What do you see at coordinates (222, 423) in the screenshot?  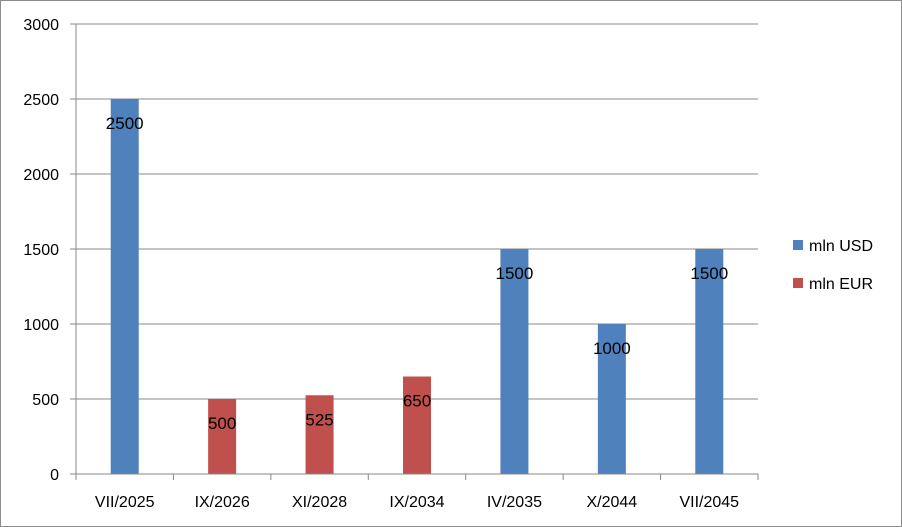 I see `data-label: 500` at bounding box center [222, 423].